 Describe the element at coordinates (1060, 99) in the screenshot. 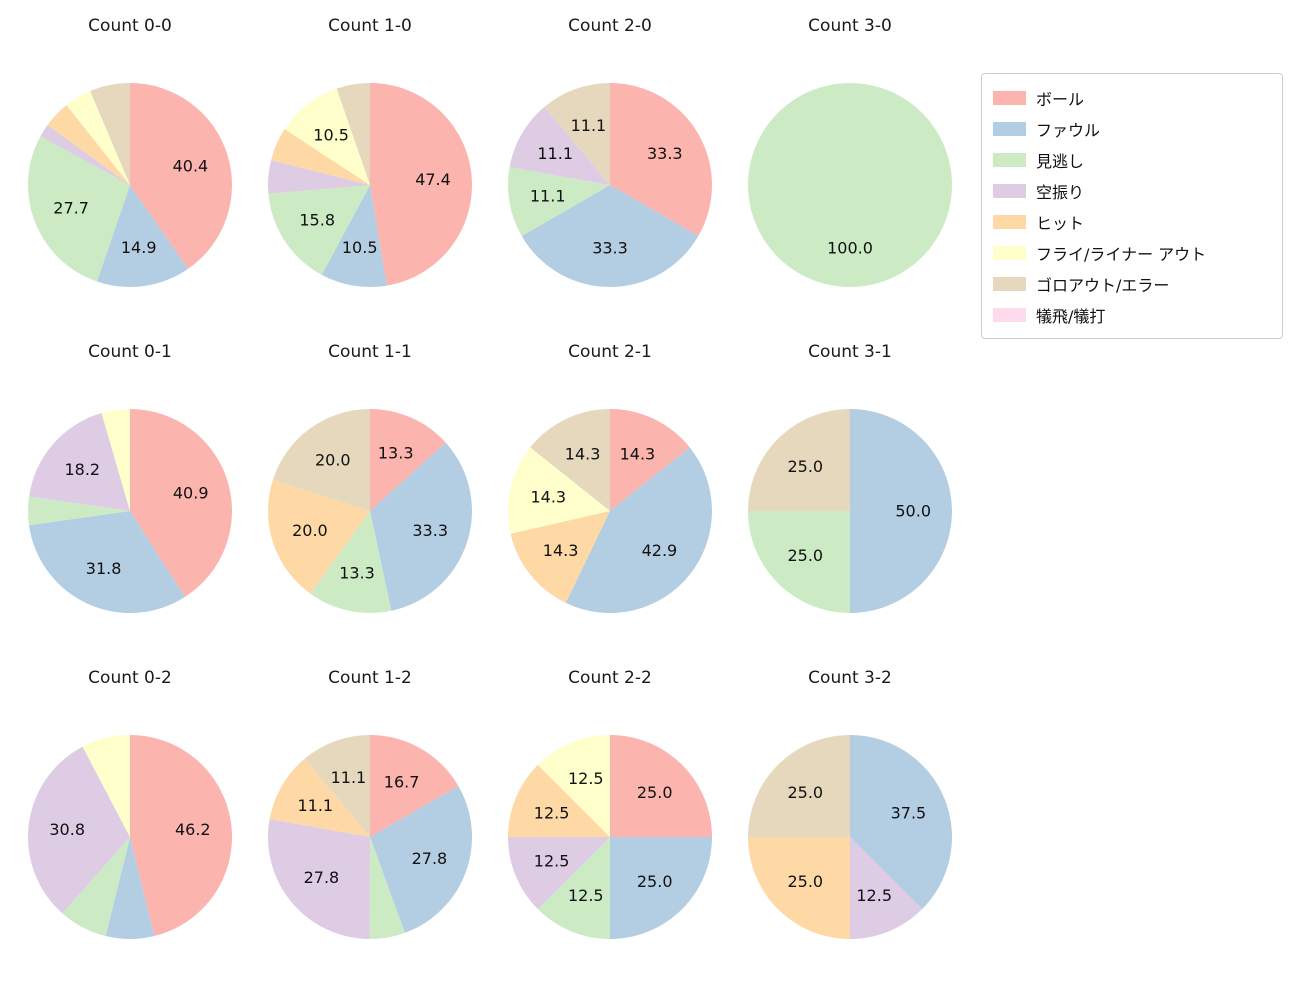

I see `legend-label: ボール` at that location.